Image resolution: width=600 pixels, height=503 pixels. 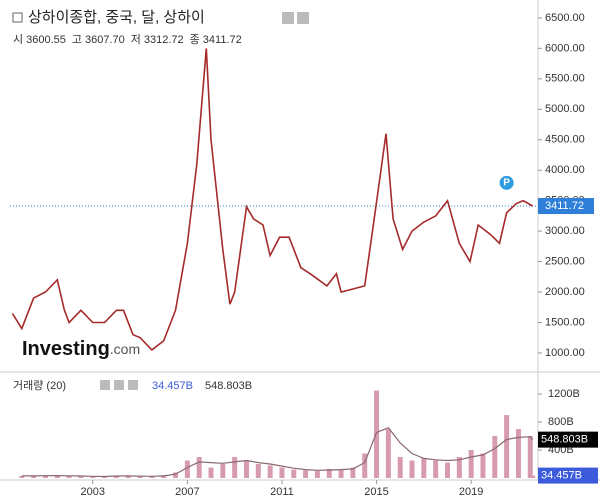 I want to click on ohlc-label: 저, so click(x=136, y=39).